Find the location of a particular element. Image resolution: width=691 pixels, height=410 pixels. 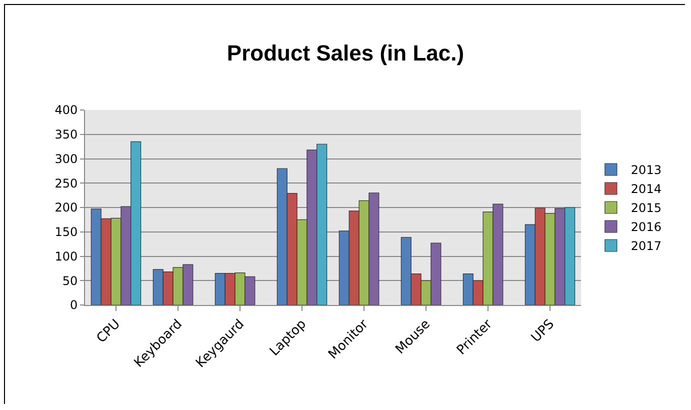

y-tick-label: 50 is located at coordinates (70, 281).